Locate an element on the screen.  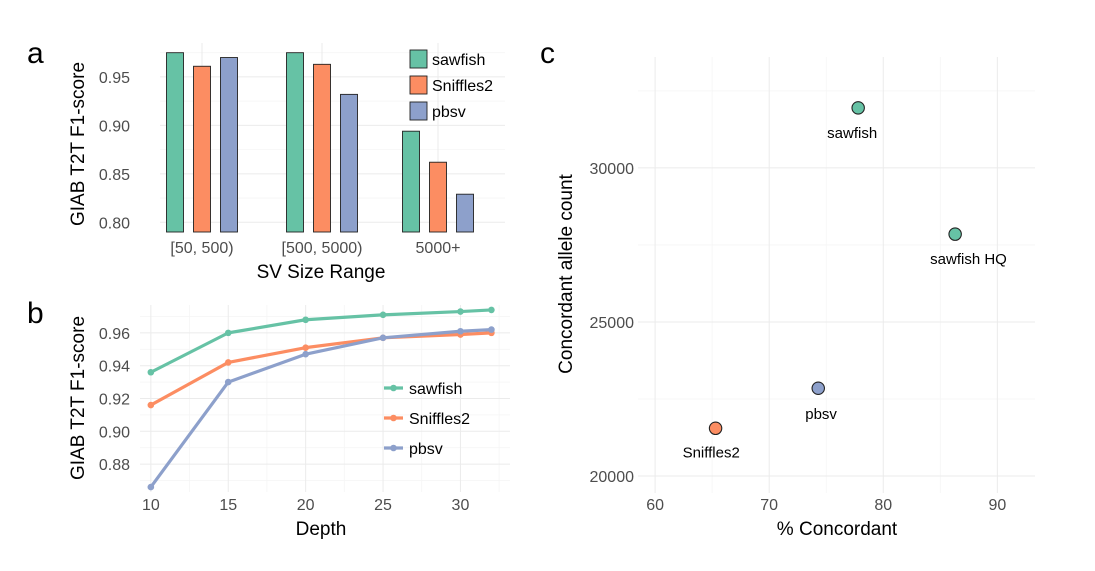
x-axis-title: Depth is located at coordinates (321, 529).